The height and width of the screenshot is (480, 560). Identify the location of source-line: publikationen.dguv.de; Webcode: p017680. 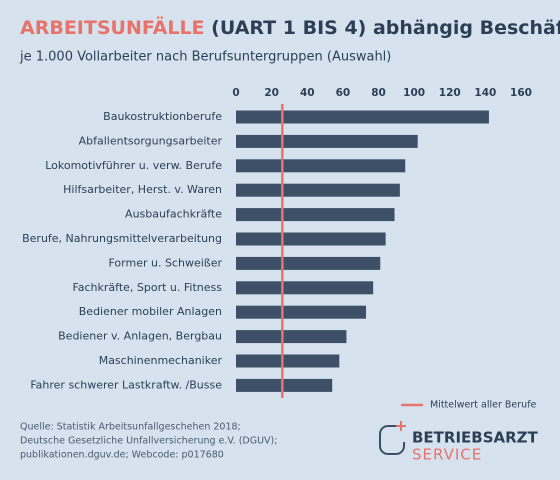
(122, 455).